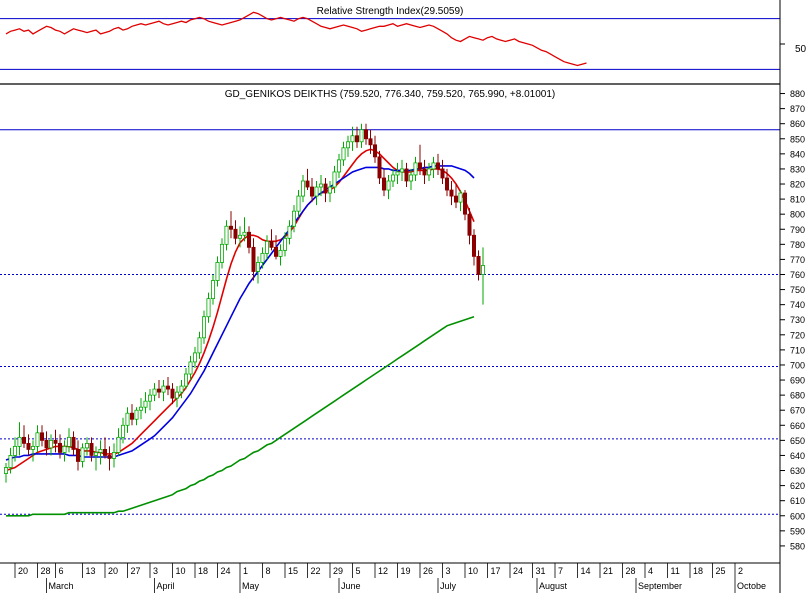 This screenshot has width=807, height=593. What do you see at coordinates (797, 215) in the screenshot?
I see `y-tick-label: 800` at bounding box center [797, 215].